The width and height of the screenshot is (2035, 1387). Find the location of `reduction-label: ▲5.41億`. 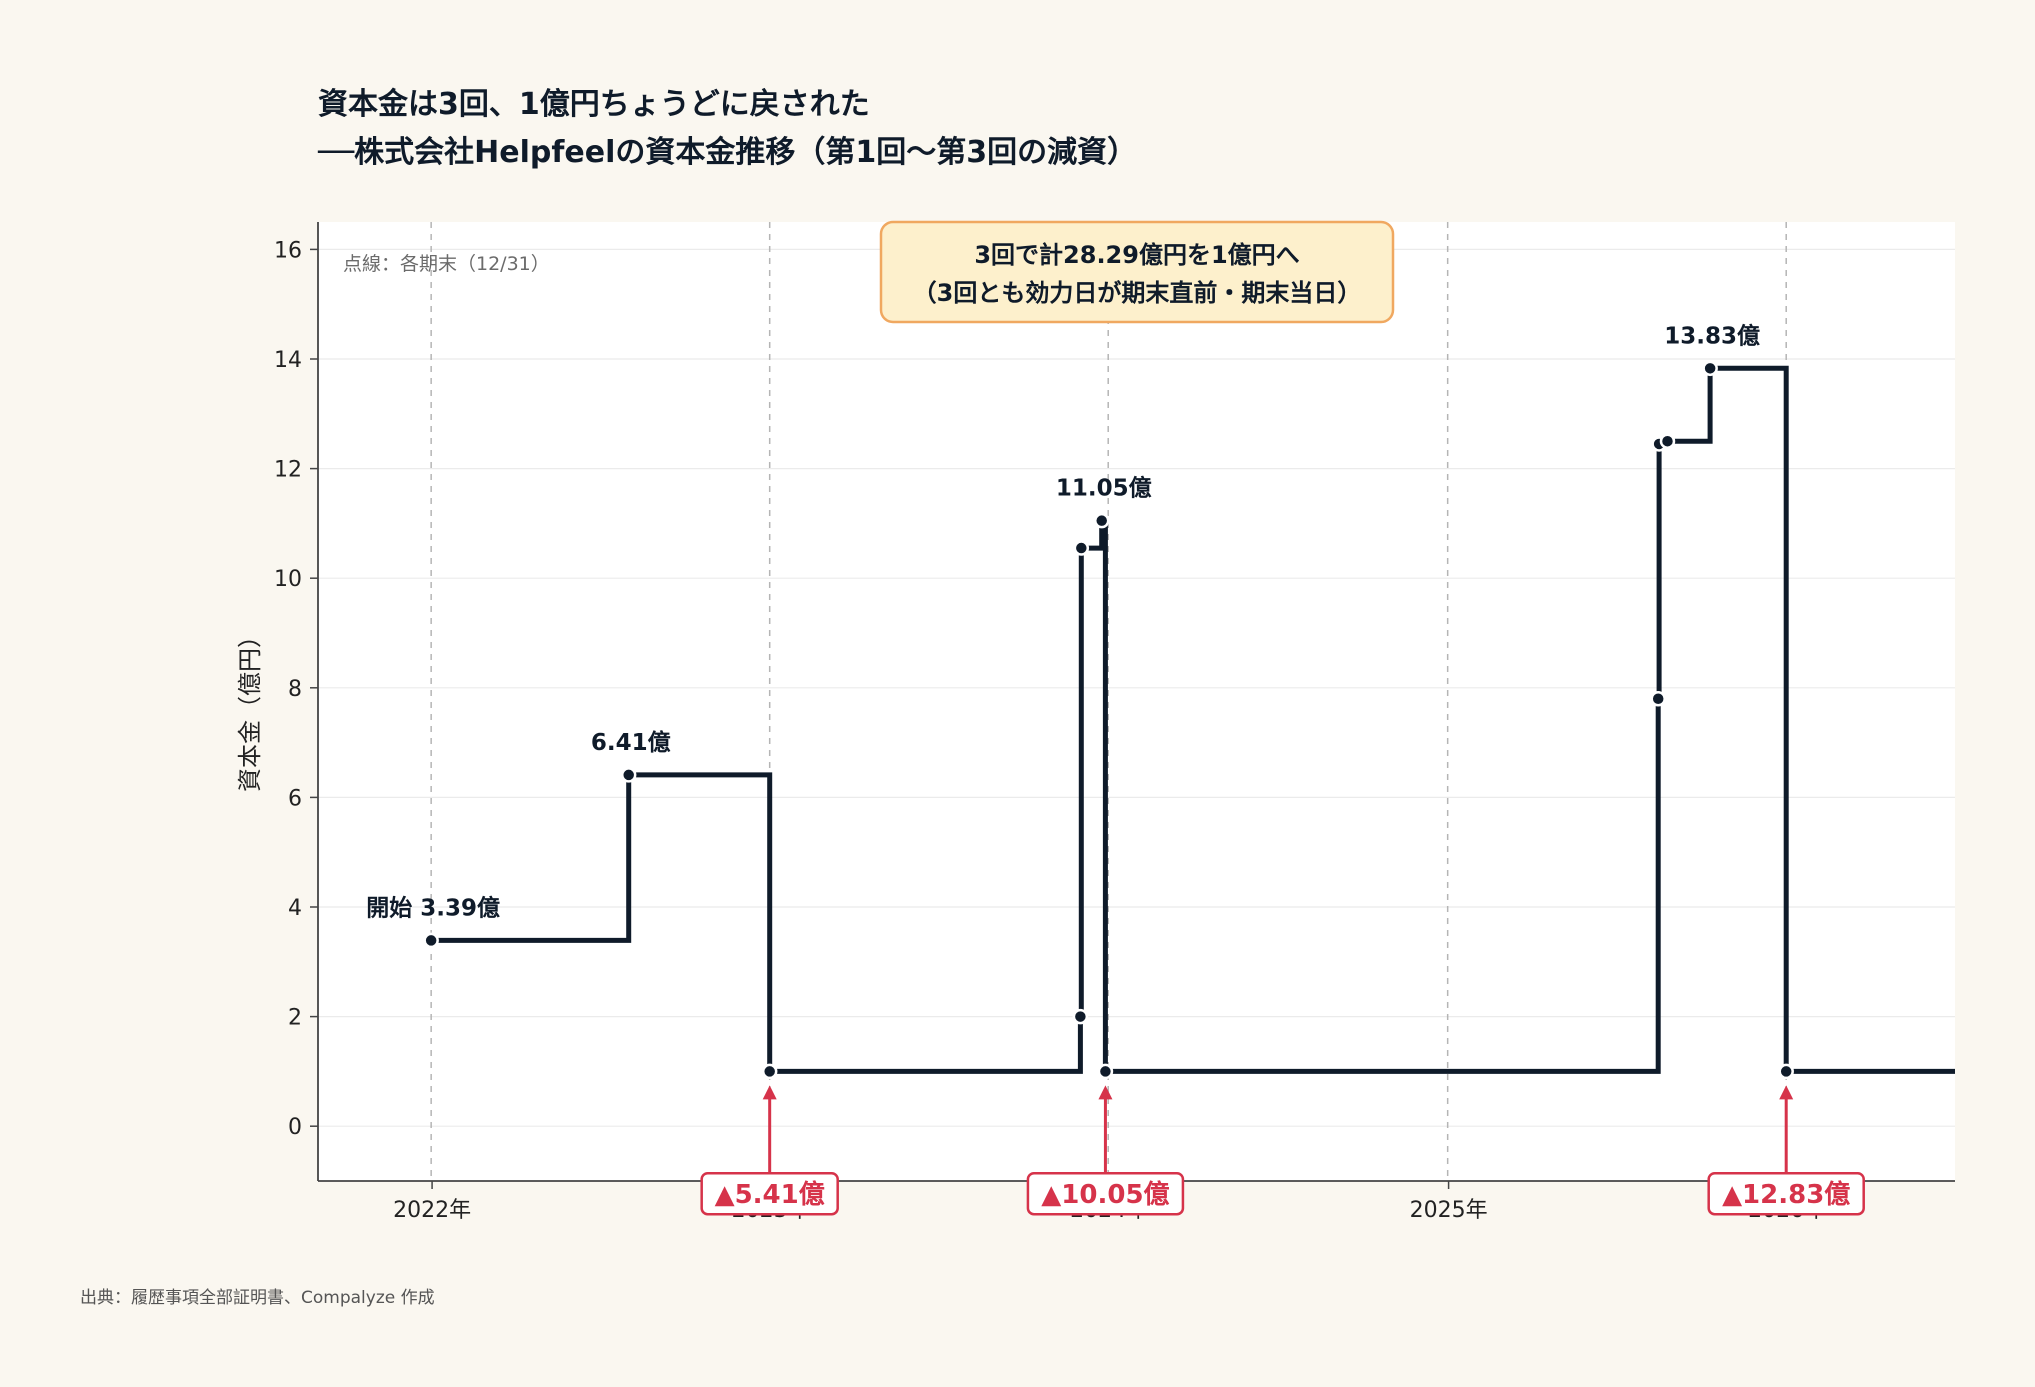

reduction-label: ▲5.41億 is located at coordinates (770, 1195).